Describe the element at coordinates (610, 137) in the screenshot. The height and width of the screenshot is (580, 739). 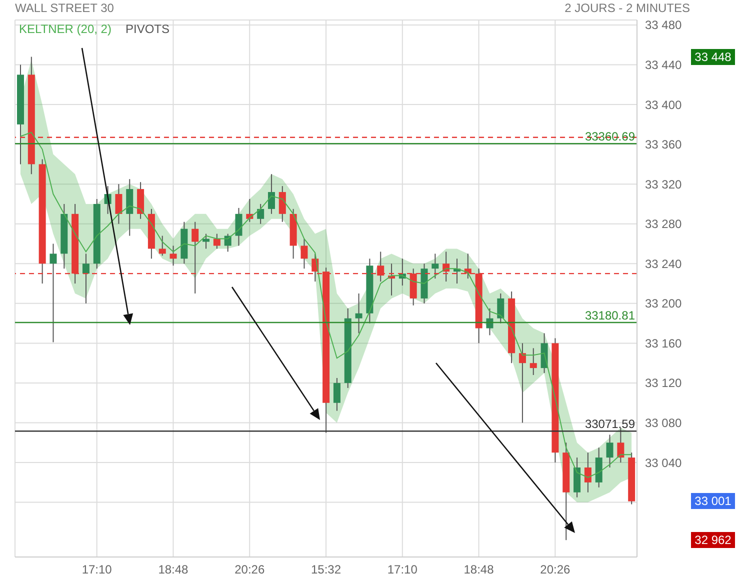
I see `ref-line-label: 33360.69` at that location.